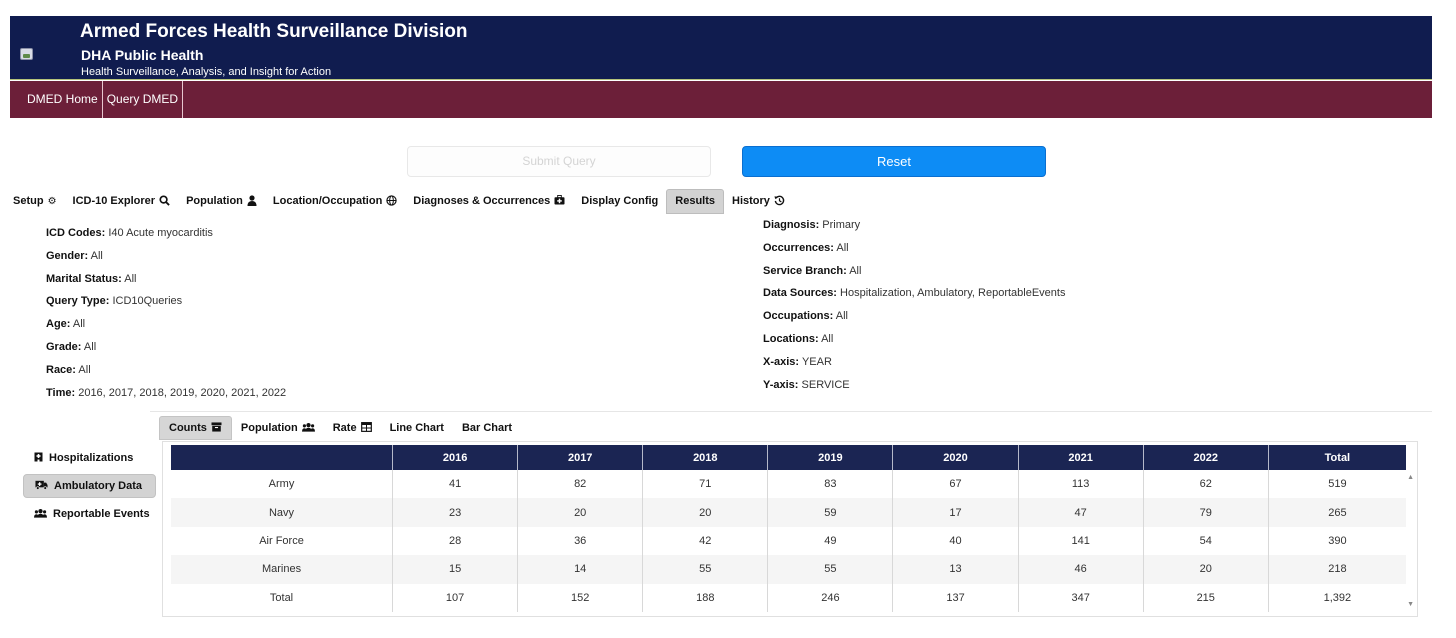  Describe the element at coordinates (64, 346) in the screenshot. I see `summary-key: Grade:` at that location.